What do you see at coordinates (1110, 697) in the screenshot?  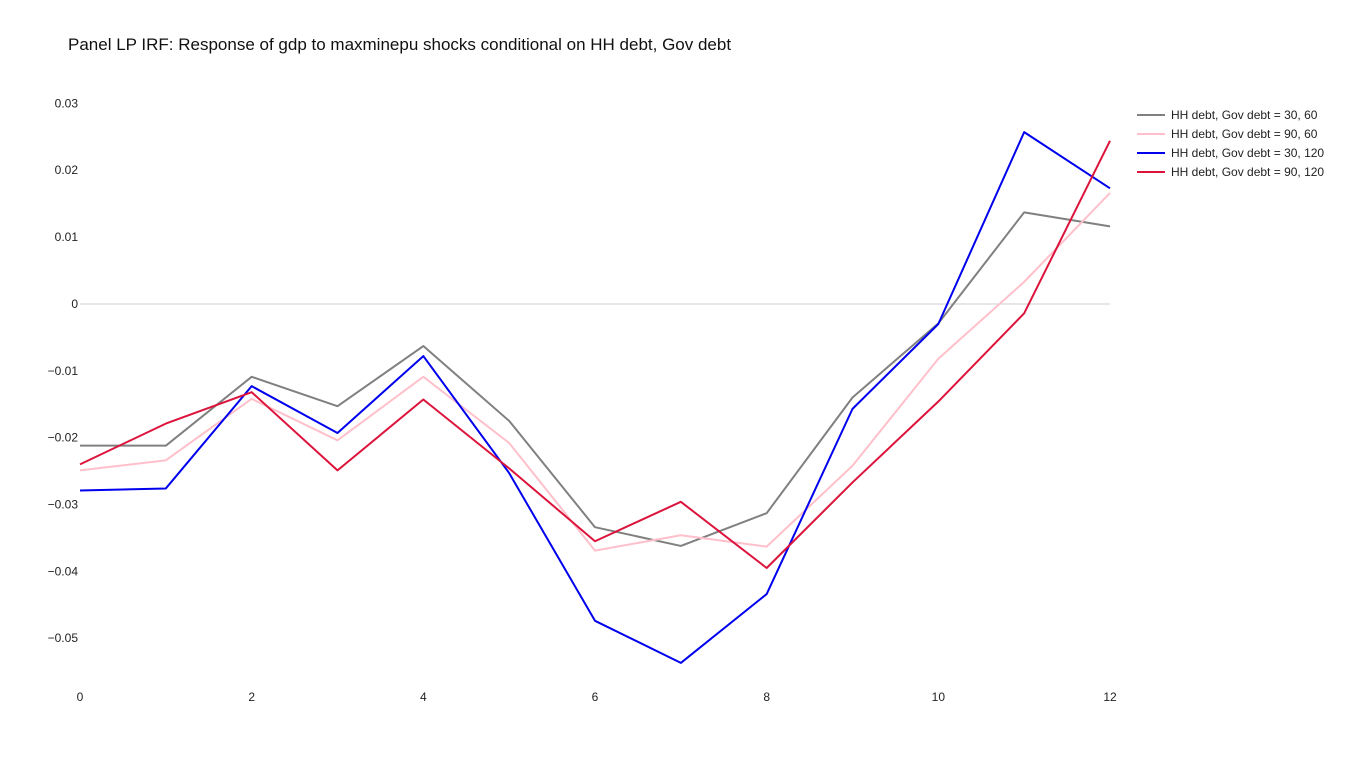 I see `x-tick-label: 12` at bounding box center [1110, 697].